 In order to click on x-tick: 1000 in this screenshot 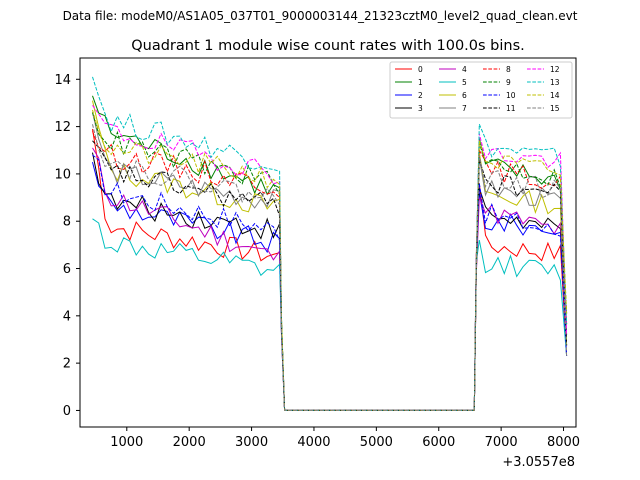, I will do `click(126, 438)`.